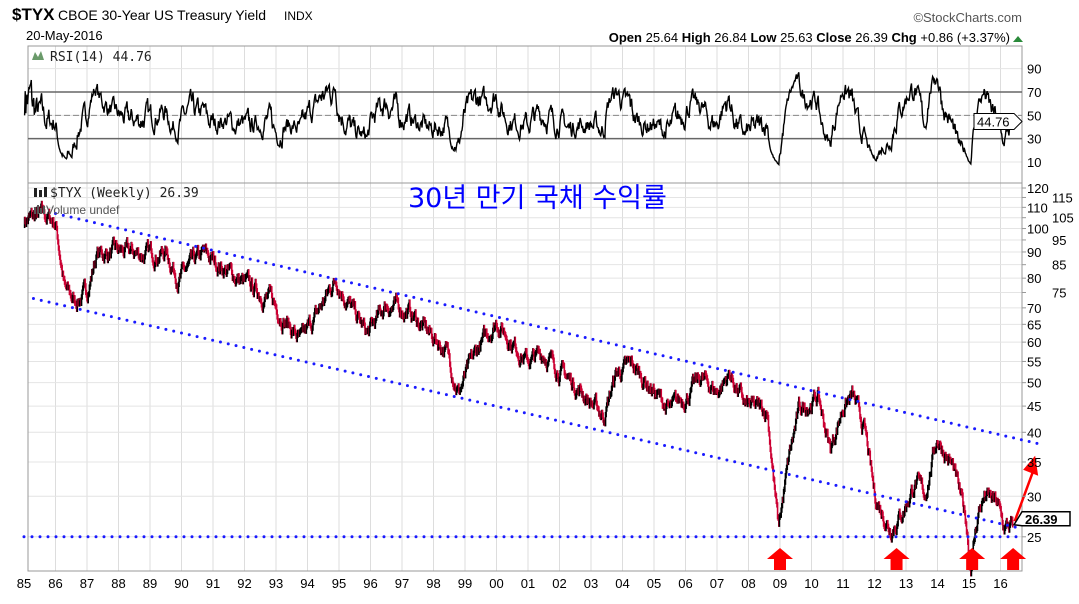  Describe the element at coordinates (433, 583) in the screenshot. I see `x-tick-label: 98` at that location.